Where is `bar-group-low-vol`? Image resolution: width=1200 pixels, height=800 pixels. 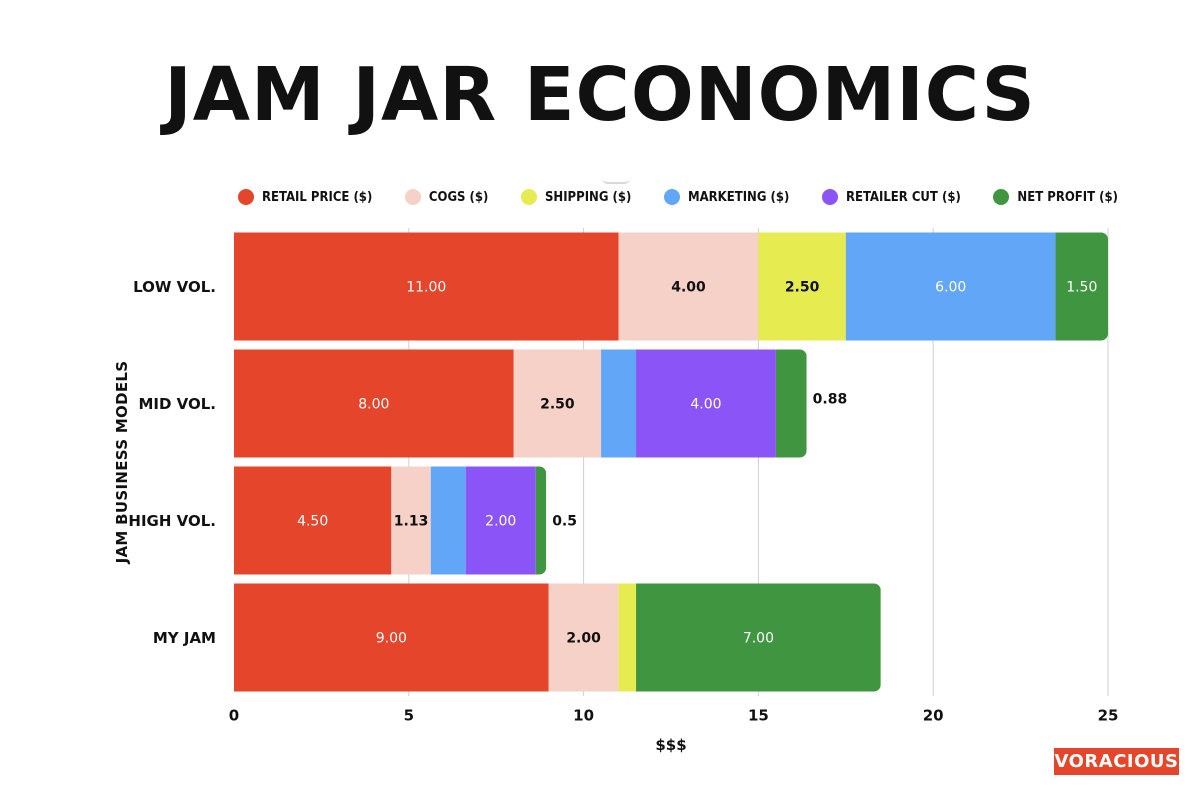 bar-group-low-vol is located at coordinates (671, 286).